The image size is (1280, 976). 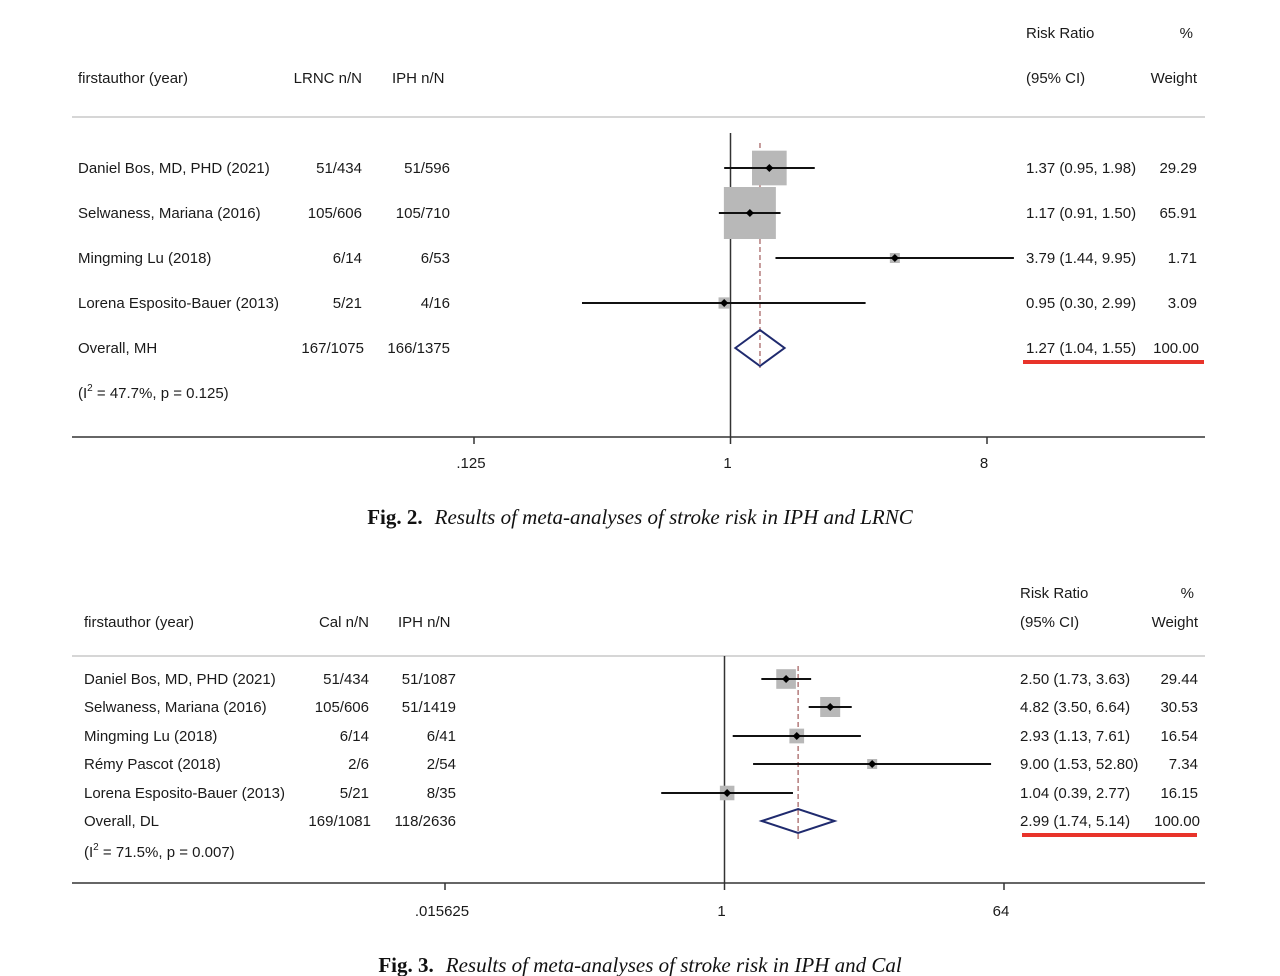 What do you see at coordinates (1075, 736) in the screenshot?
I see `study-risk-ratio-ci: 2.93 (1.13, 7.61)` at bounding box center [1075, 736].